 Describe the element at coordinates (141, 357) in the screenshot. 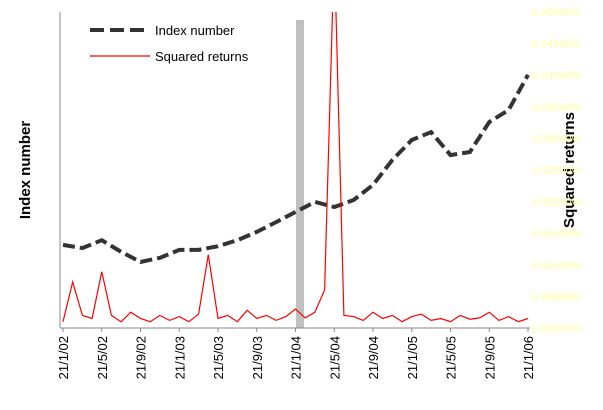

I see `x-tick-label: 21/9/02` at that location.